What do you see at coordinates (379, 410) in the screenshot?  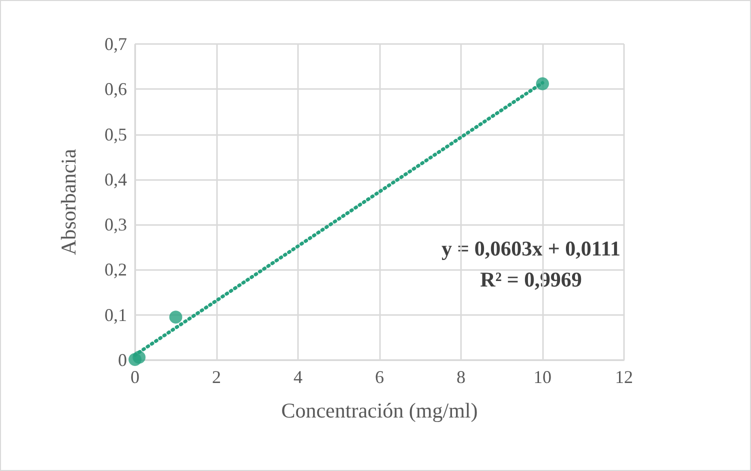 I see `x-axis-title: Concentración (mg/ml)` at bounding box center [379, 410].